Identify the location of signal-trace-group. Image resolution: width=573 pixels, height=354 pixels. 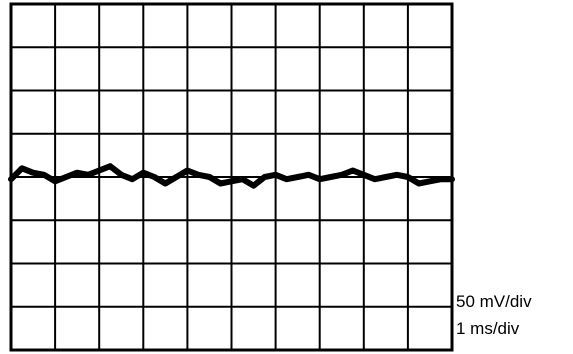
(231, 176).